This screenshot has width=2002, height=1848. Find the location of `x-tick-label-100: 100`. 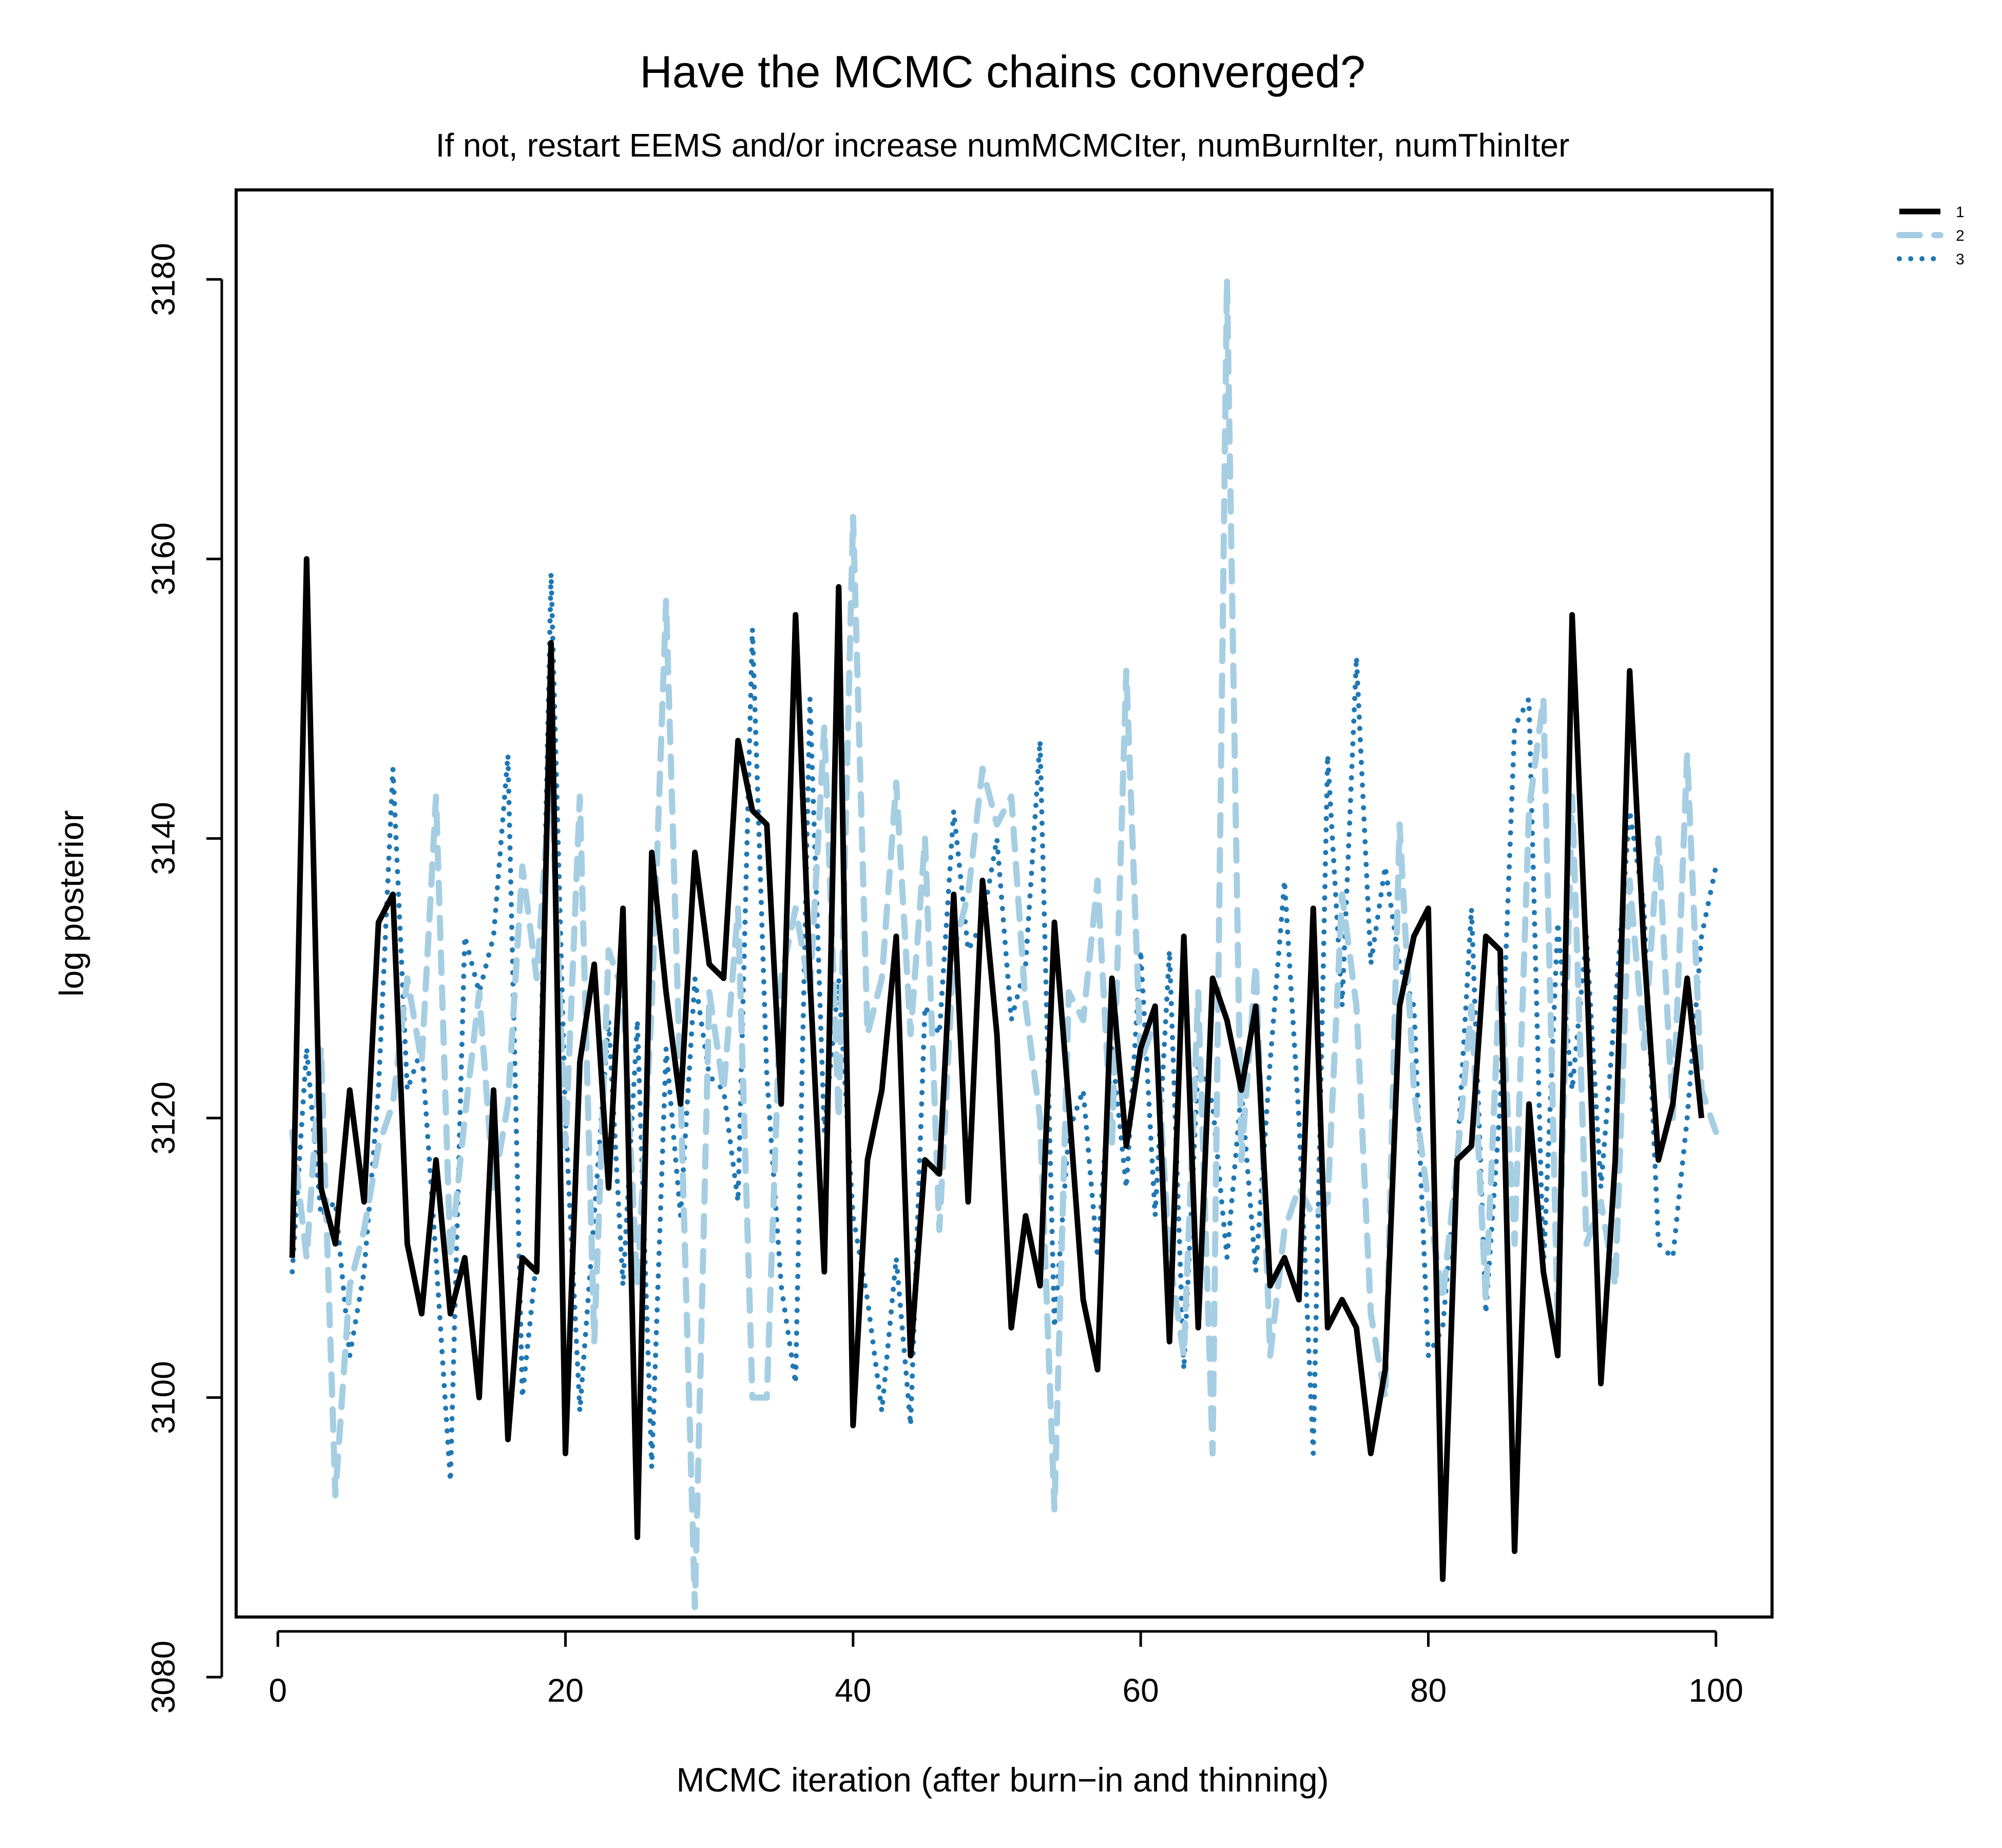

x-tick-label-100: 100 is located at coordinates (1715, 1690).